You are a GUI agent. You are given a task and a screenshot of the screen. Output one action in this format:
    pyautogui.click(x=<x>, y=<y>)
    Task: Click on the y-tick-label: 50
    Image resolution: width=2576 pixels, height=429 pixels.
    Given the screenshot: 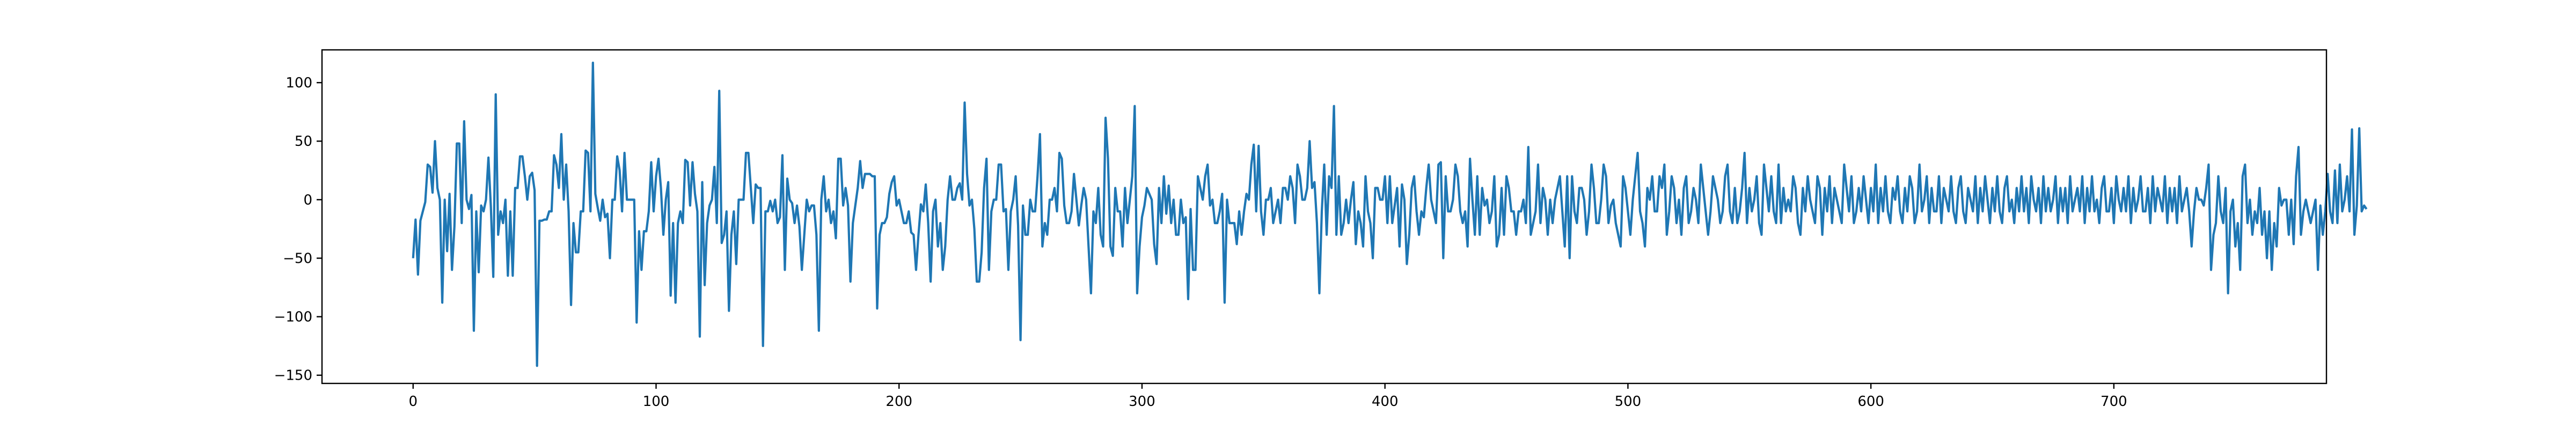 What is the action you would take?
    pyautogui.click(x=303, y=142)
    